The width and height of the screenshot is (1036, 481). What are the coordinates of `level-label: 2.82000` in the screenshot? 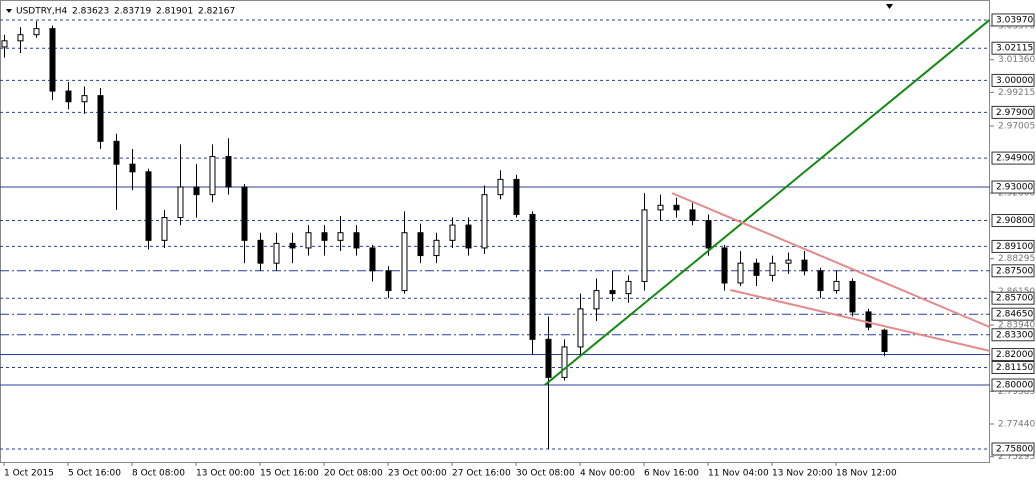 It's located at (1014, 355).